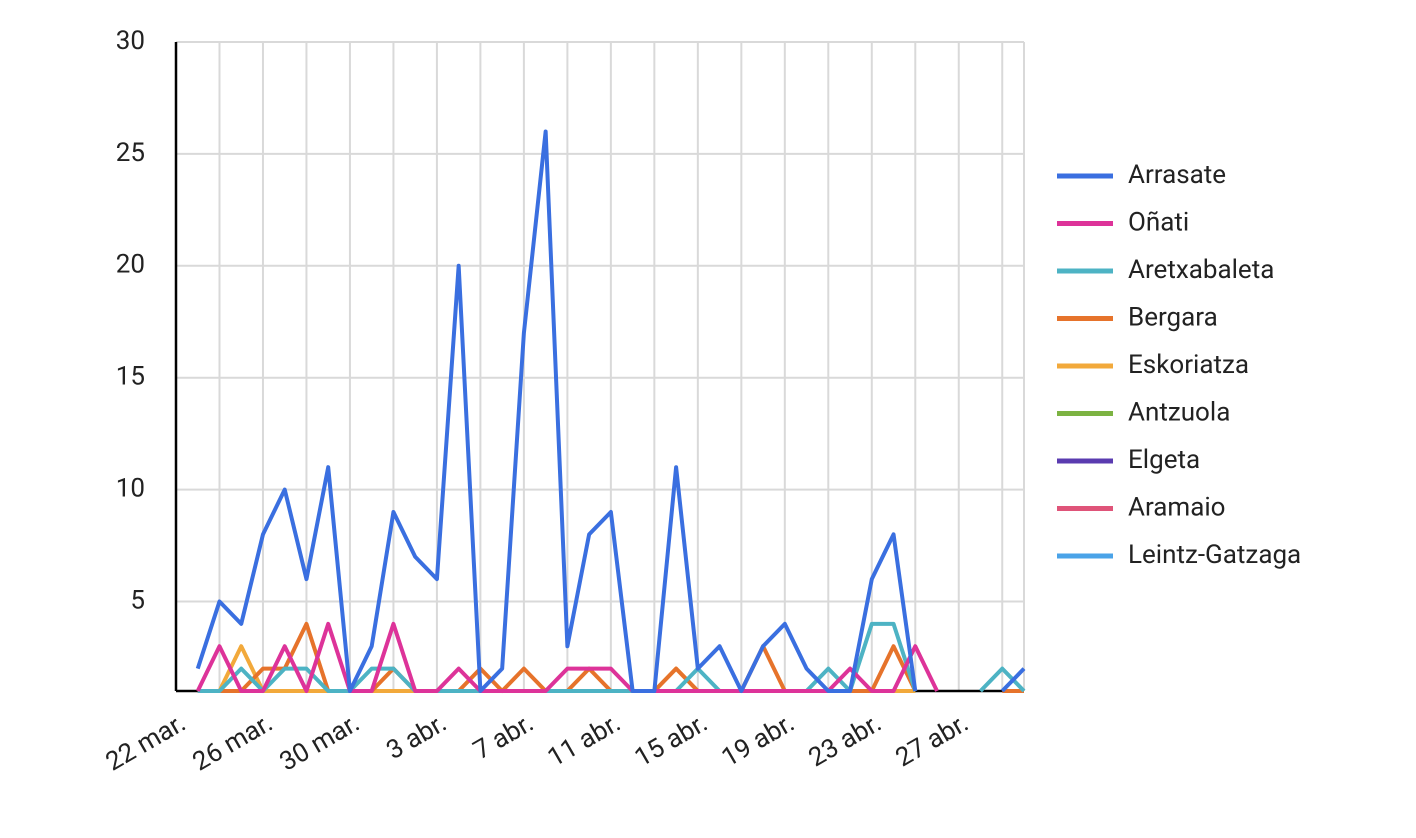  What do you see at coordinates (1164, 460) in the screenshot?
I see `legend-label: Elgeta` at bounding box center [1164, 460].